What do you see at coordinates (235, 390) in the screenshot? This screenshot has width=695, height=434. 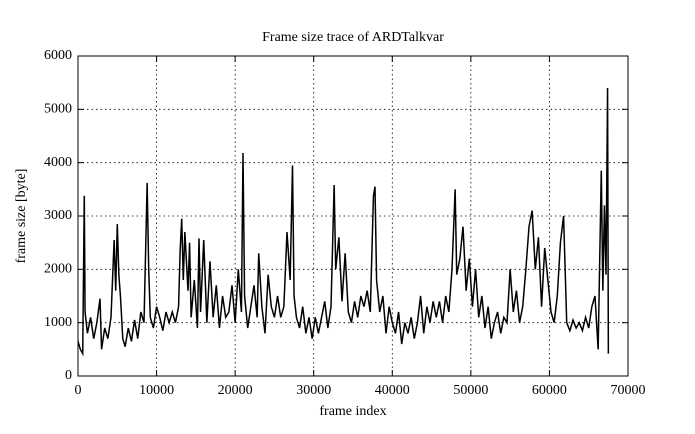 I see `x-tick-label: 20000` at bounding box center [235, 390].